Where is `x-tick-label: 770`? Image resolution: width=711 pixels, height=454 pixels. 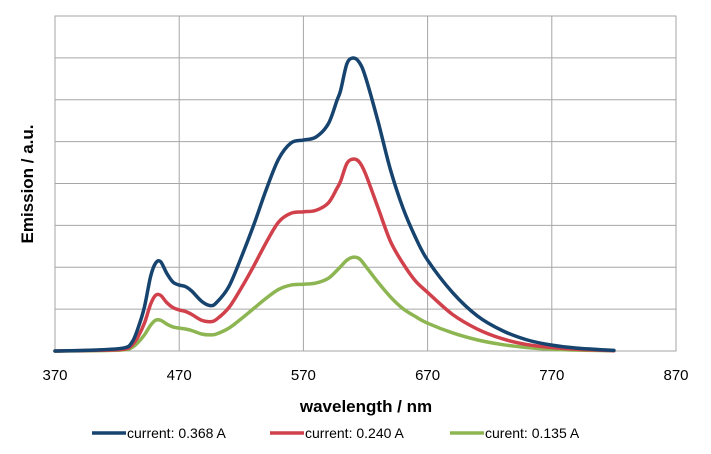 x-tick-label: 770 is located at coordinates (551, 375).